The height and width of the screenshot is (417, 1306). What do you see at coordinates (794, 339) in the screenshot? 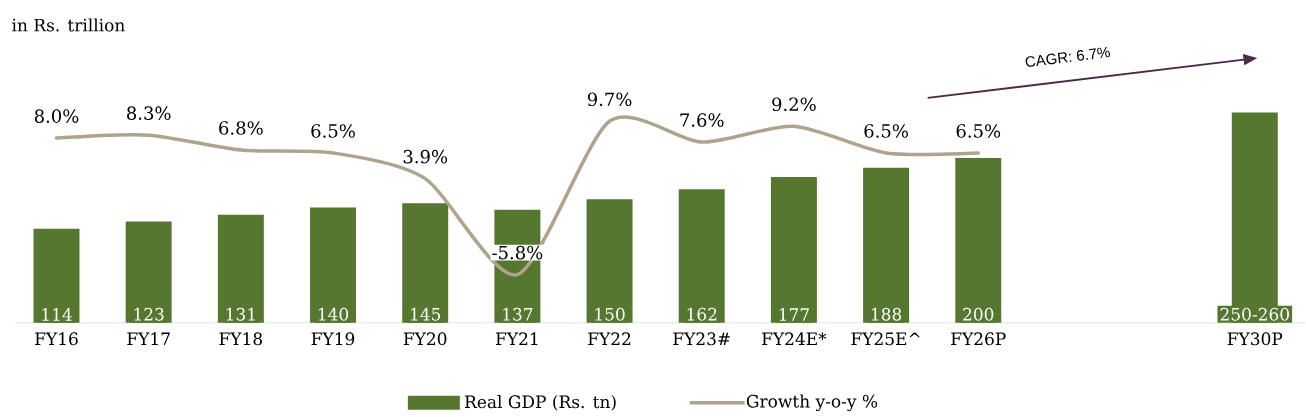
I see `x-tick-label: FY24E*` at bounding box center [794, 339].